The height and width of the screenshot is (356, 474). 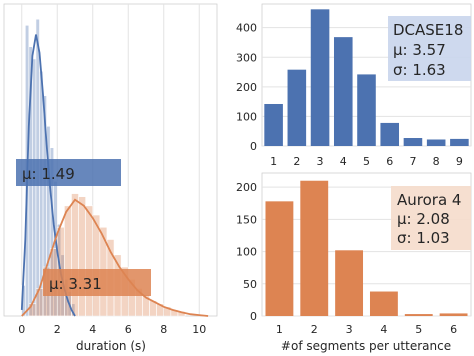 What do you see at coordinates (423, 219) in the screenshot?
I see `aurora4-mean: μ: 2.08` at bounding box center [423, 219].